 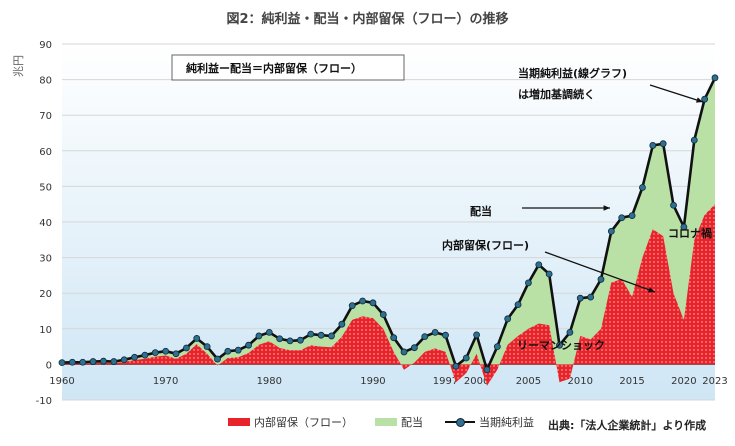 I want to click on legend-label-retained: 内部留保（フロー）, so click(x=303, y=422).